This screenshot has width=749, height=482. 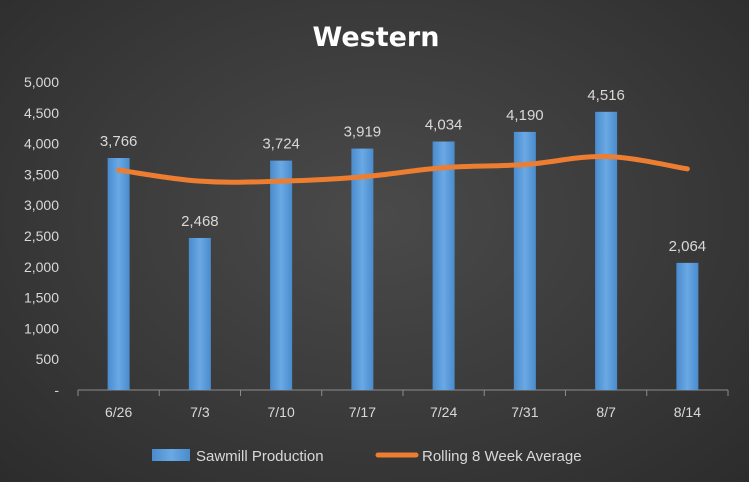 I want to click on bar-data-label: 3,724, so click(x=281, y=144).